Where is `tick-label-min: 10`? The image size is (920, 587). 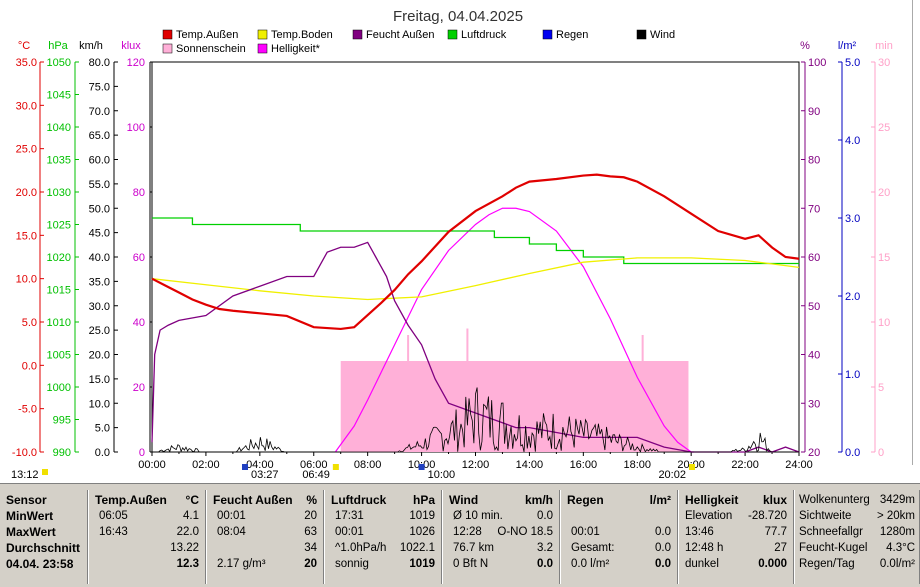 tick-label-min: 10 is located at coordinates (884, 323).